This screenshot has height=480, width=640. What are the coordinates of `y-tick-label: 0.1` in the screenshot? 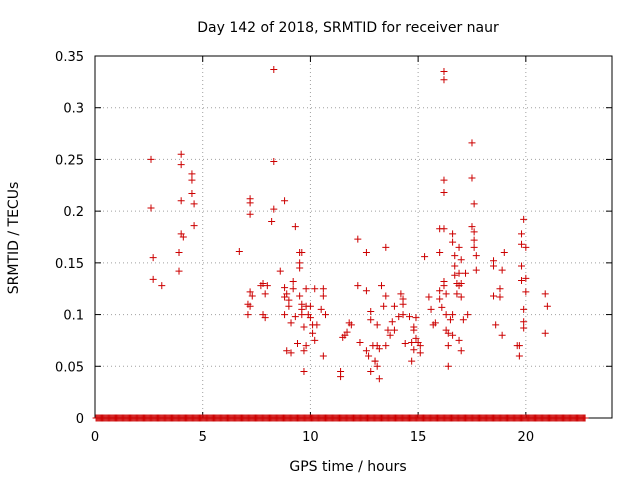 It's located at (73, 316).